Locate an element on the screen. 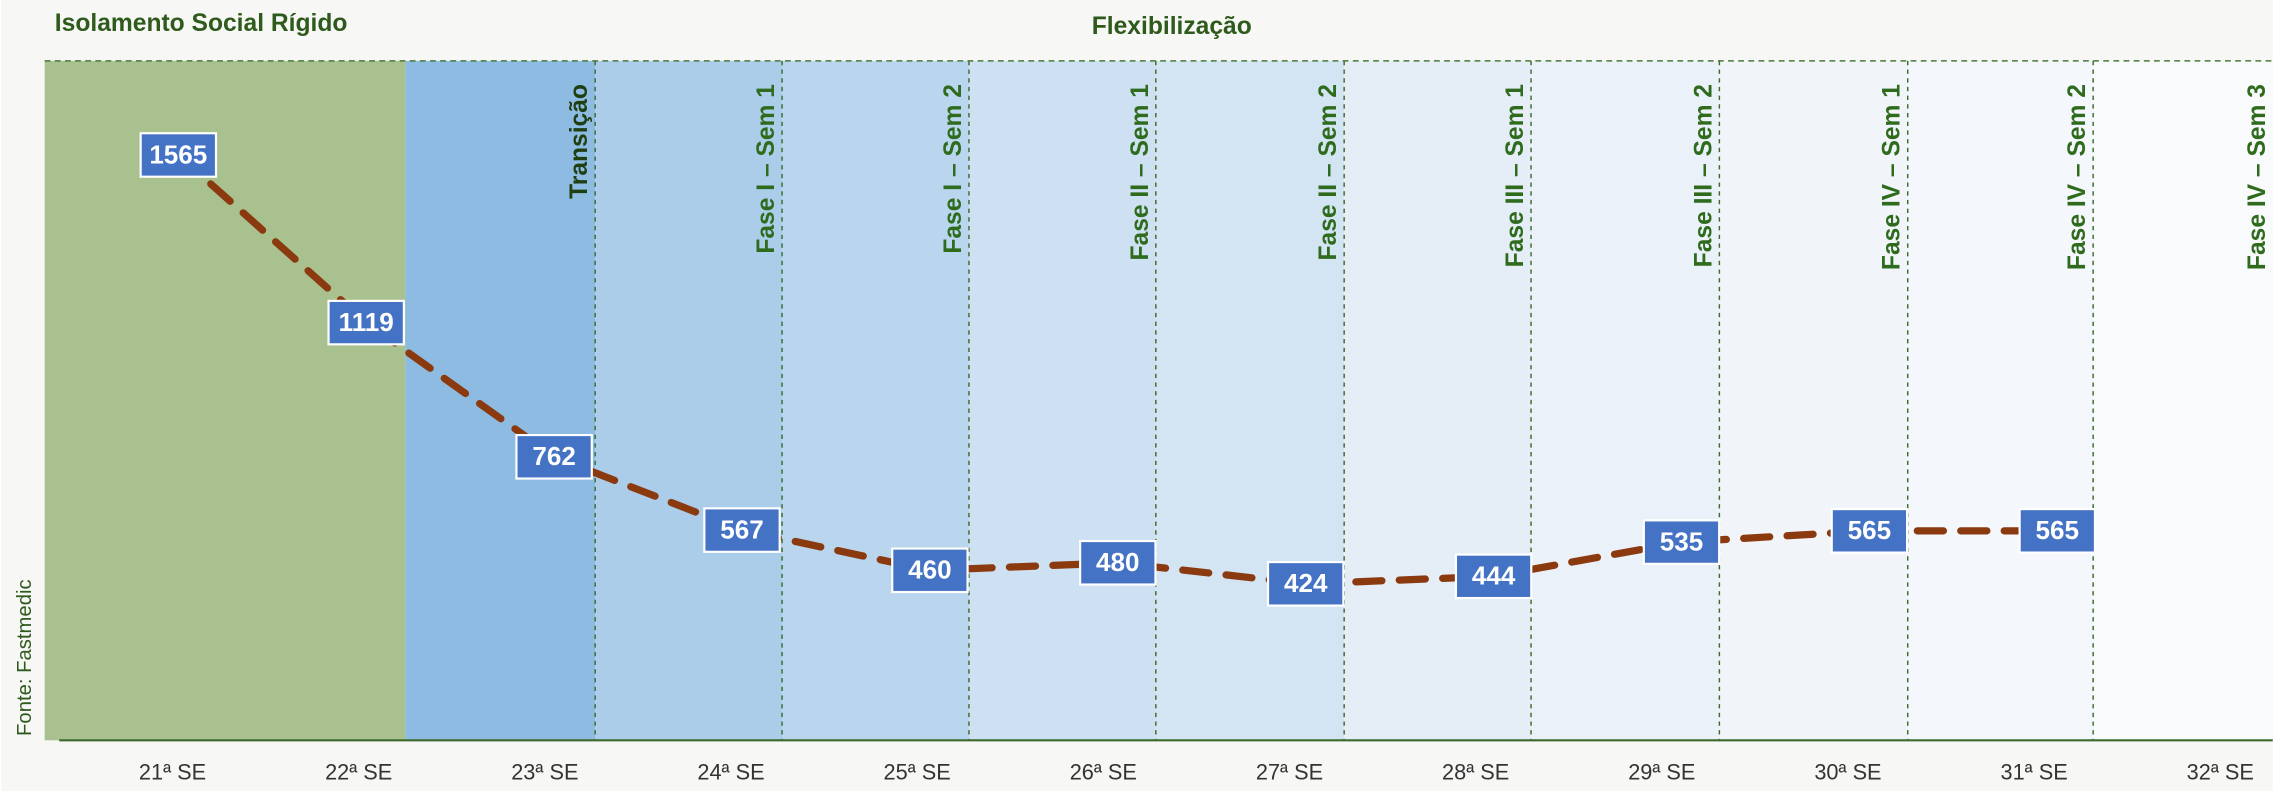  x-tick-label: 21ª SE is located at coordinates (172, 771).